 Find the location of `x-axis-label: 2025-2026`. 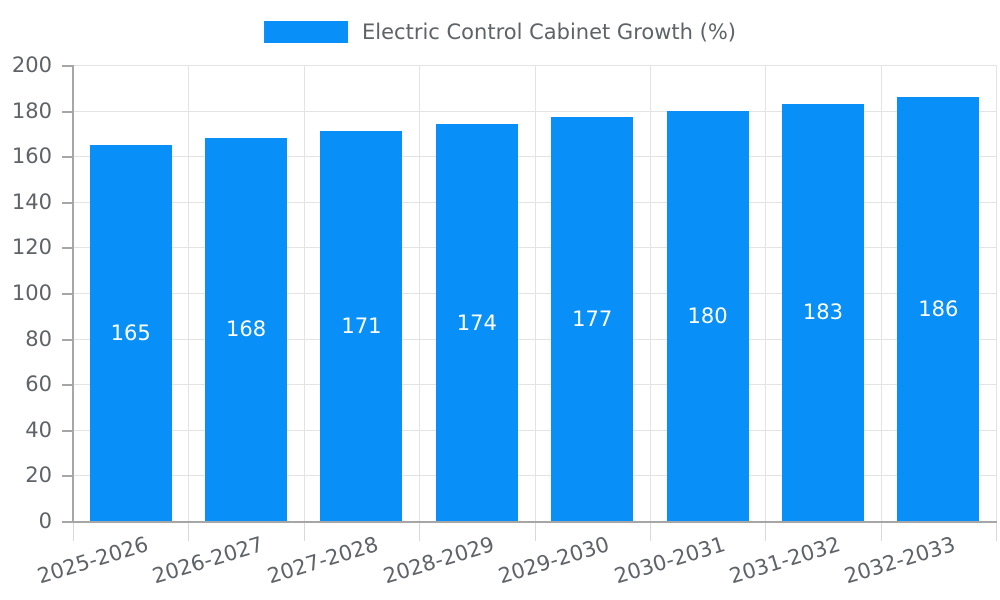

x-axis-label: 2025-2026 is located at coordinates (92, 560).